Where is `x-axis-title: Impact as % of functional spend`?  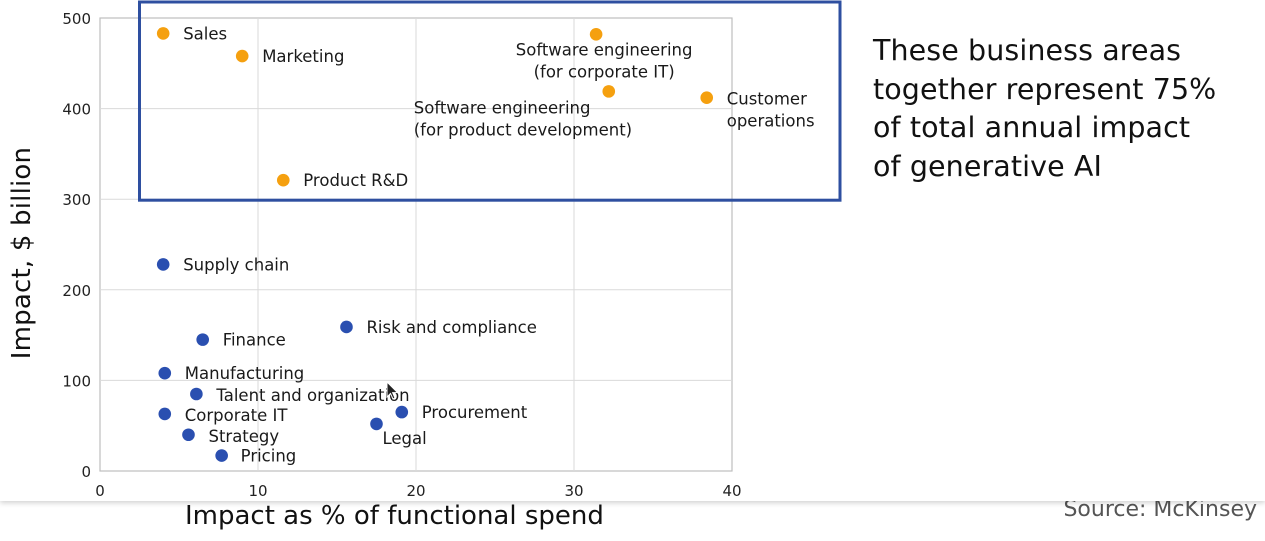
x-axis-title: Impact as % of functional spend is located at coordinates (394, 516).